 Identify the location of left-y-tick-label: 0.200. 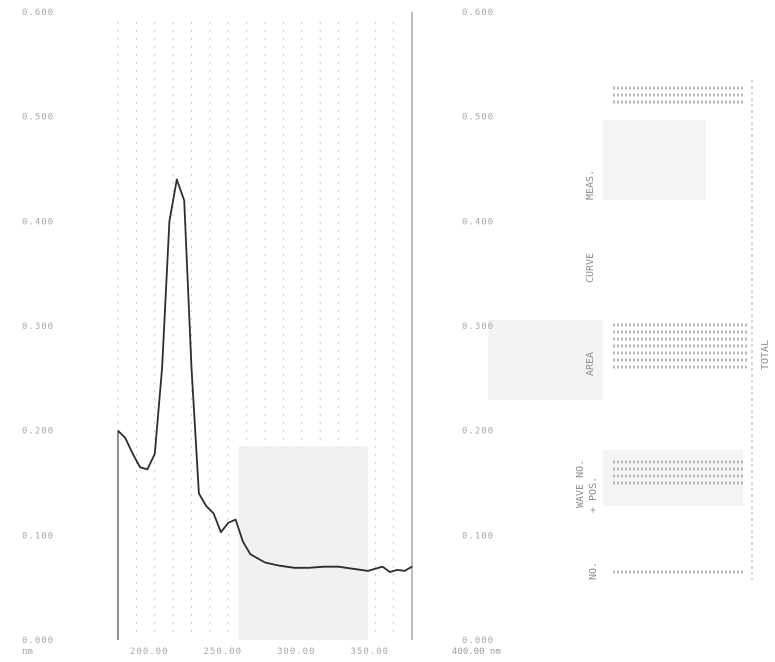
(38, 432).